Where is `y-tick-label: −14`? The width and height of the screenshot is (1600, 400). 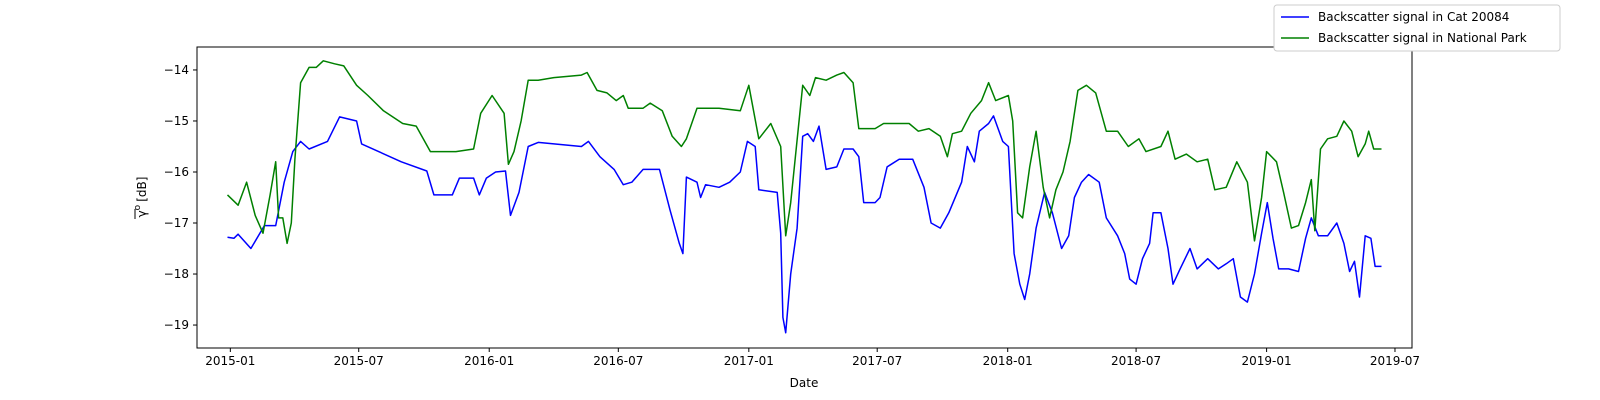
y-tick-label: −14 is located at coordinates (176, 70).